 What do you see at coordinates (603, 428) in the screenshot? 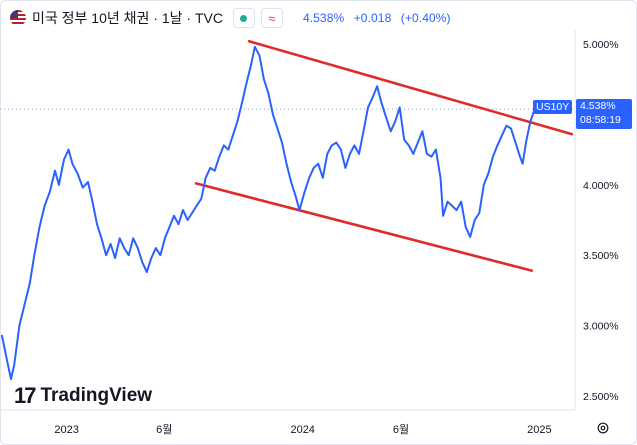
I see `gear-icon` at bounding box center [603, 428].